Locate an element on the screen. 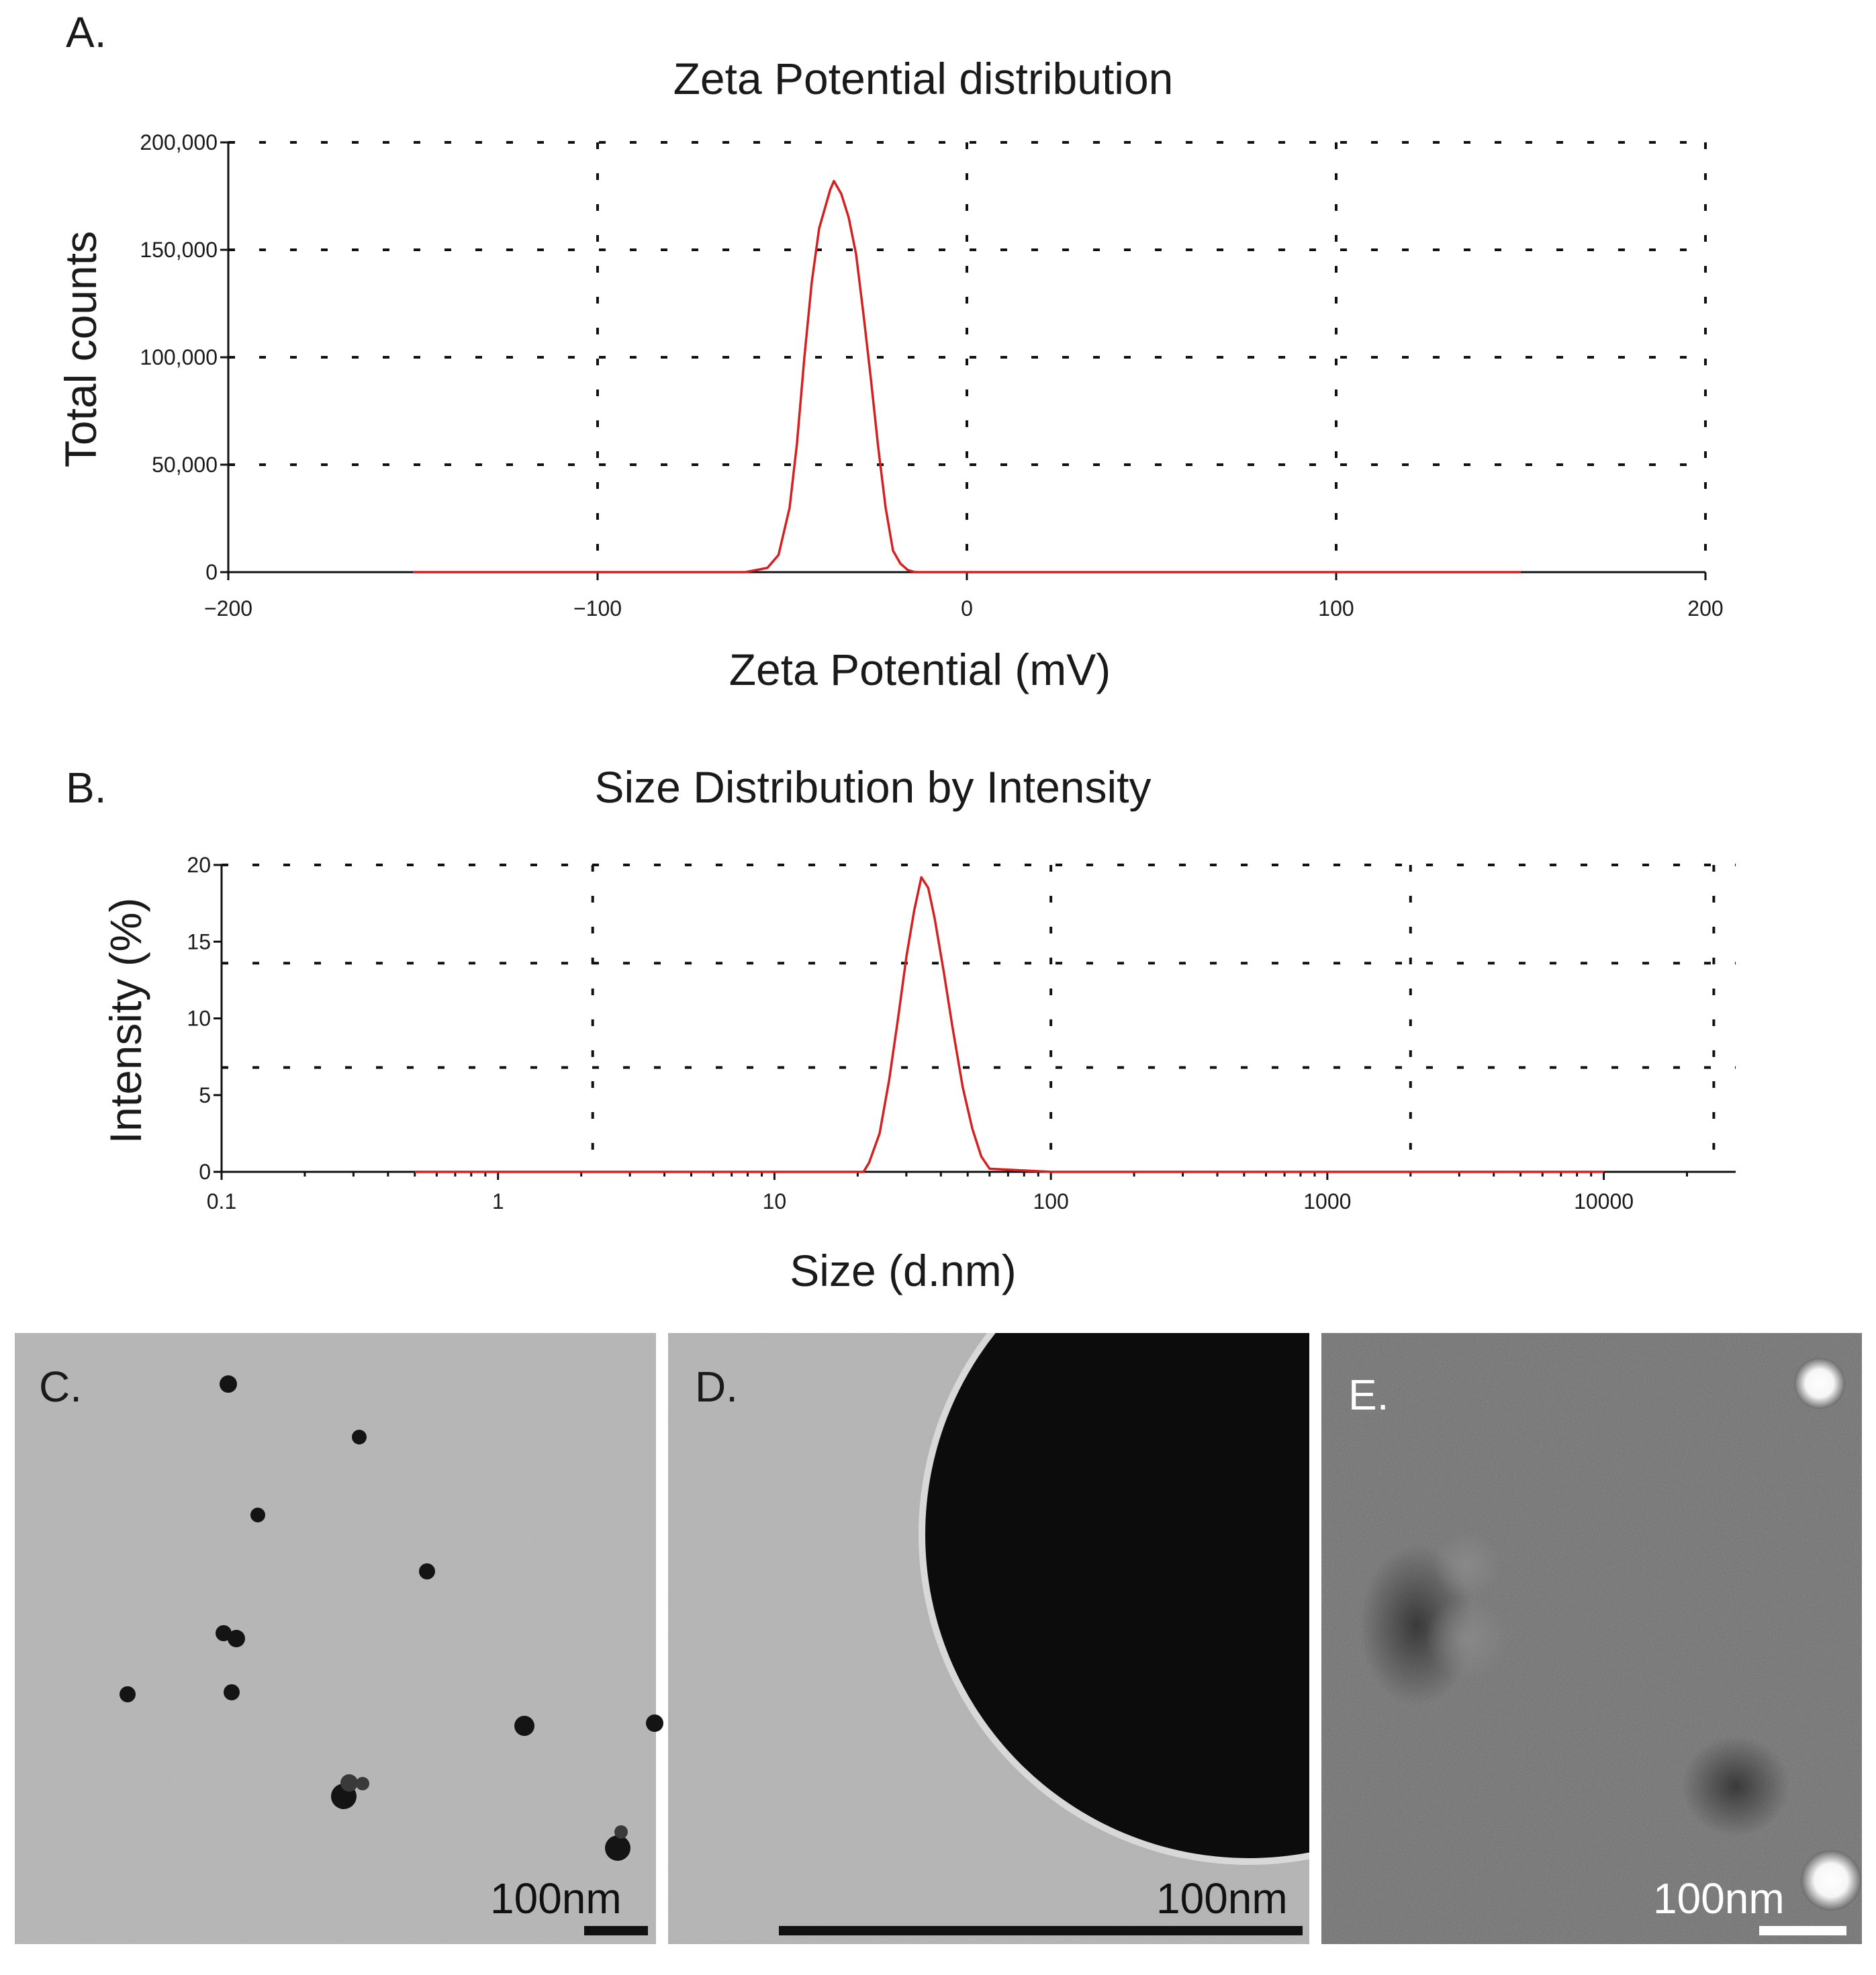  a-x-tick-label: 0 is located at coordinates (967, 608).